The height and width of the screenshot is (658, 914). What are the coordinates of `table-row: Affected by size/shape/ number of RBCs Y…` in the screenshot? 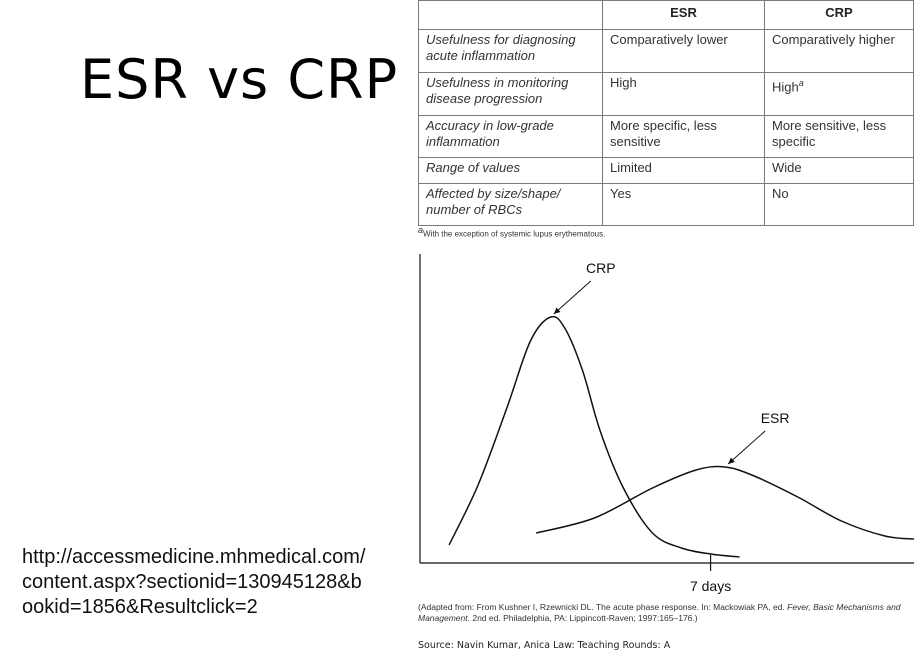 It's located at (666, 204).